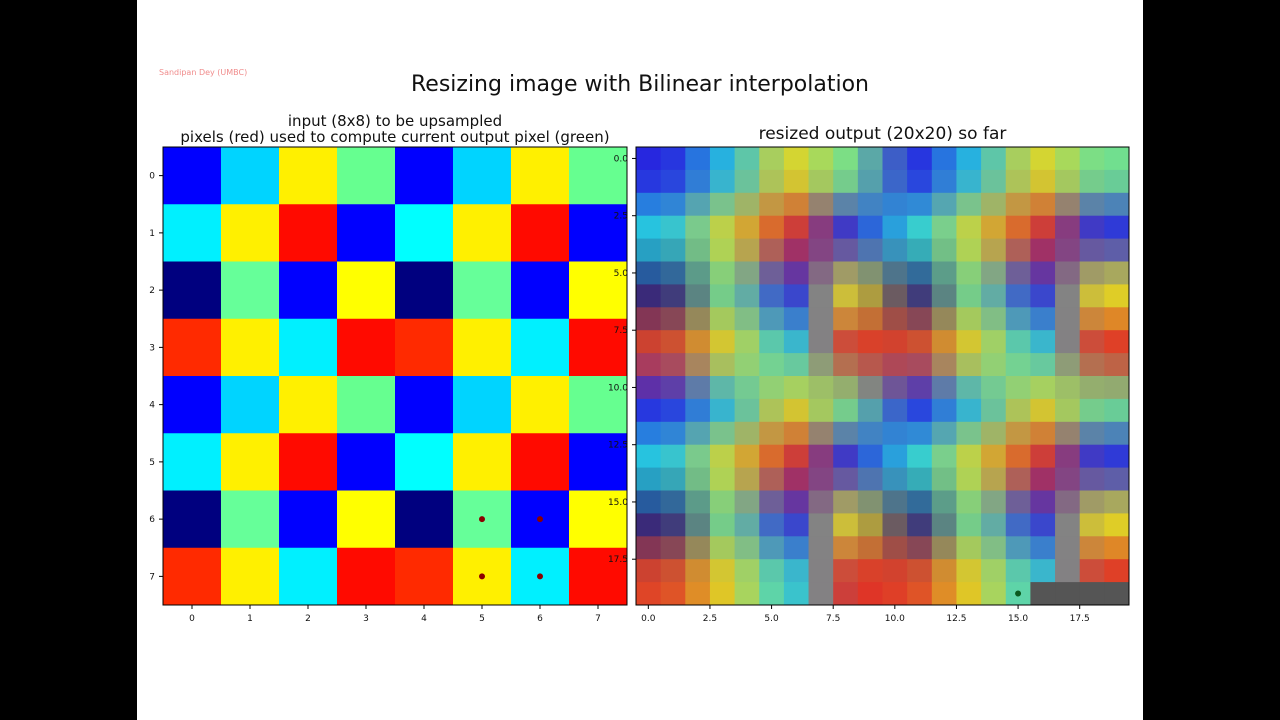 This screenshot has height=720, width=1280. What do you see at coordinates (648, 619) in the screenshot?
I see `x-tick-label: 0.0` at bounding box center [648, 619].